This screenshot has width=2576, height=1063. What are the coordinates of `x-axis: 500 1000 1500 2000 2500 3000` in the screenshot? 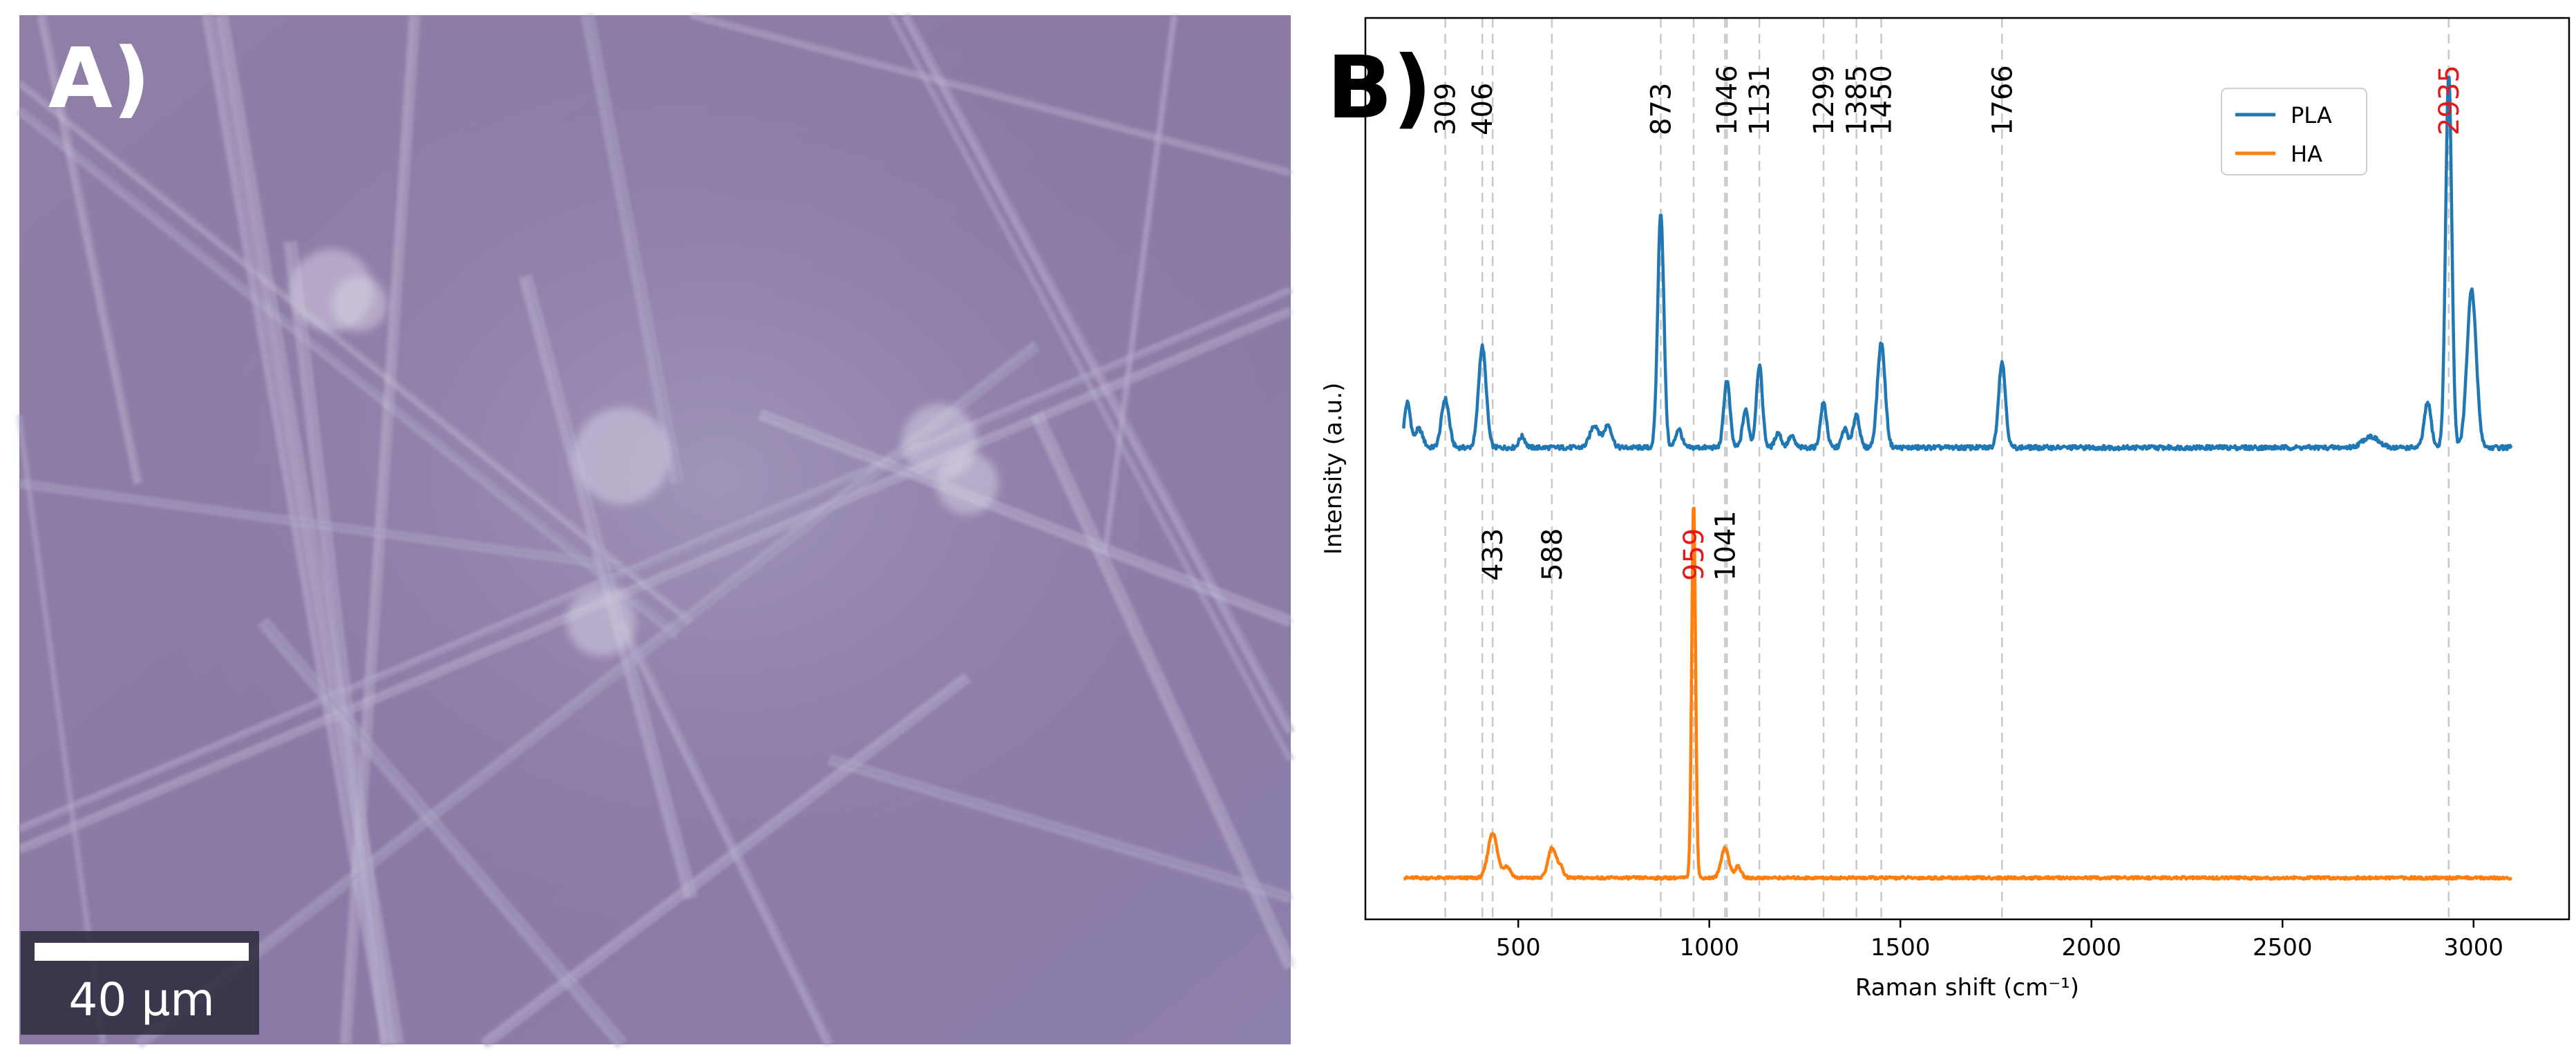 It's located at (1999, 940).